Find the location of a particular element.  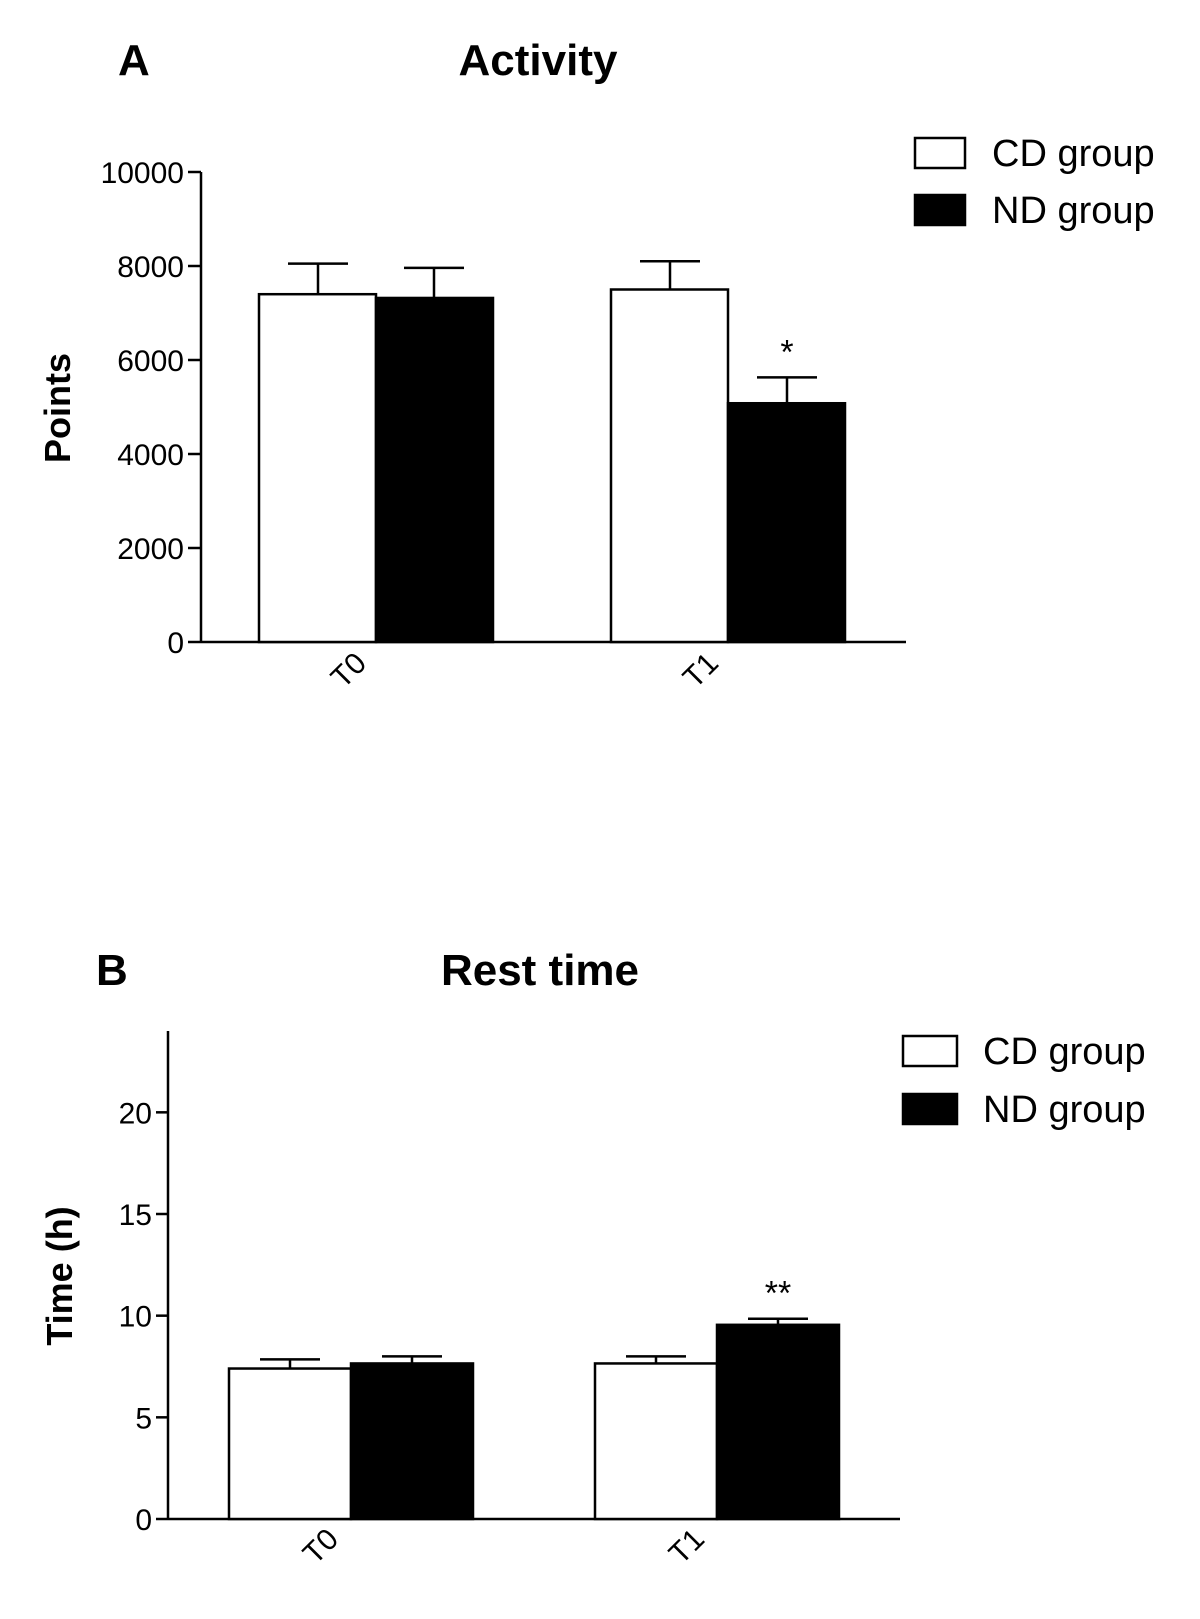

panel-b-title: Rest time is located at coordinates (540, 970).